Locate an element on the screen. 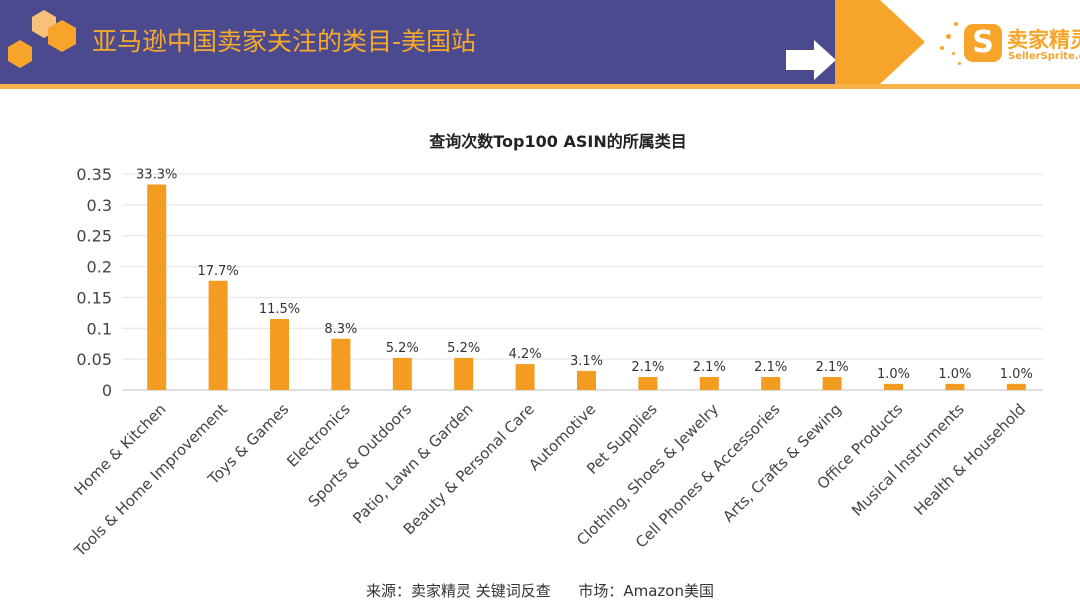 The image size is (1080, 602). data-label: 33.3% is located at coordinates (156, 174).